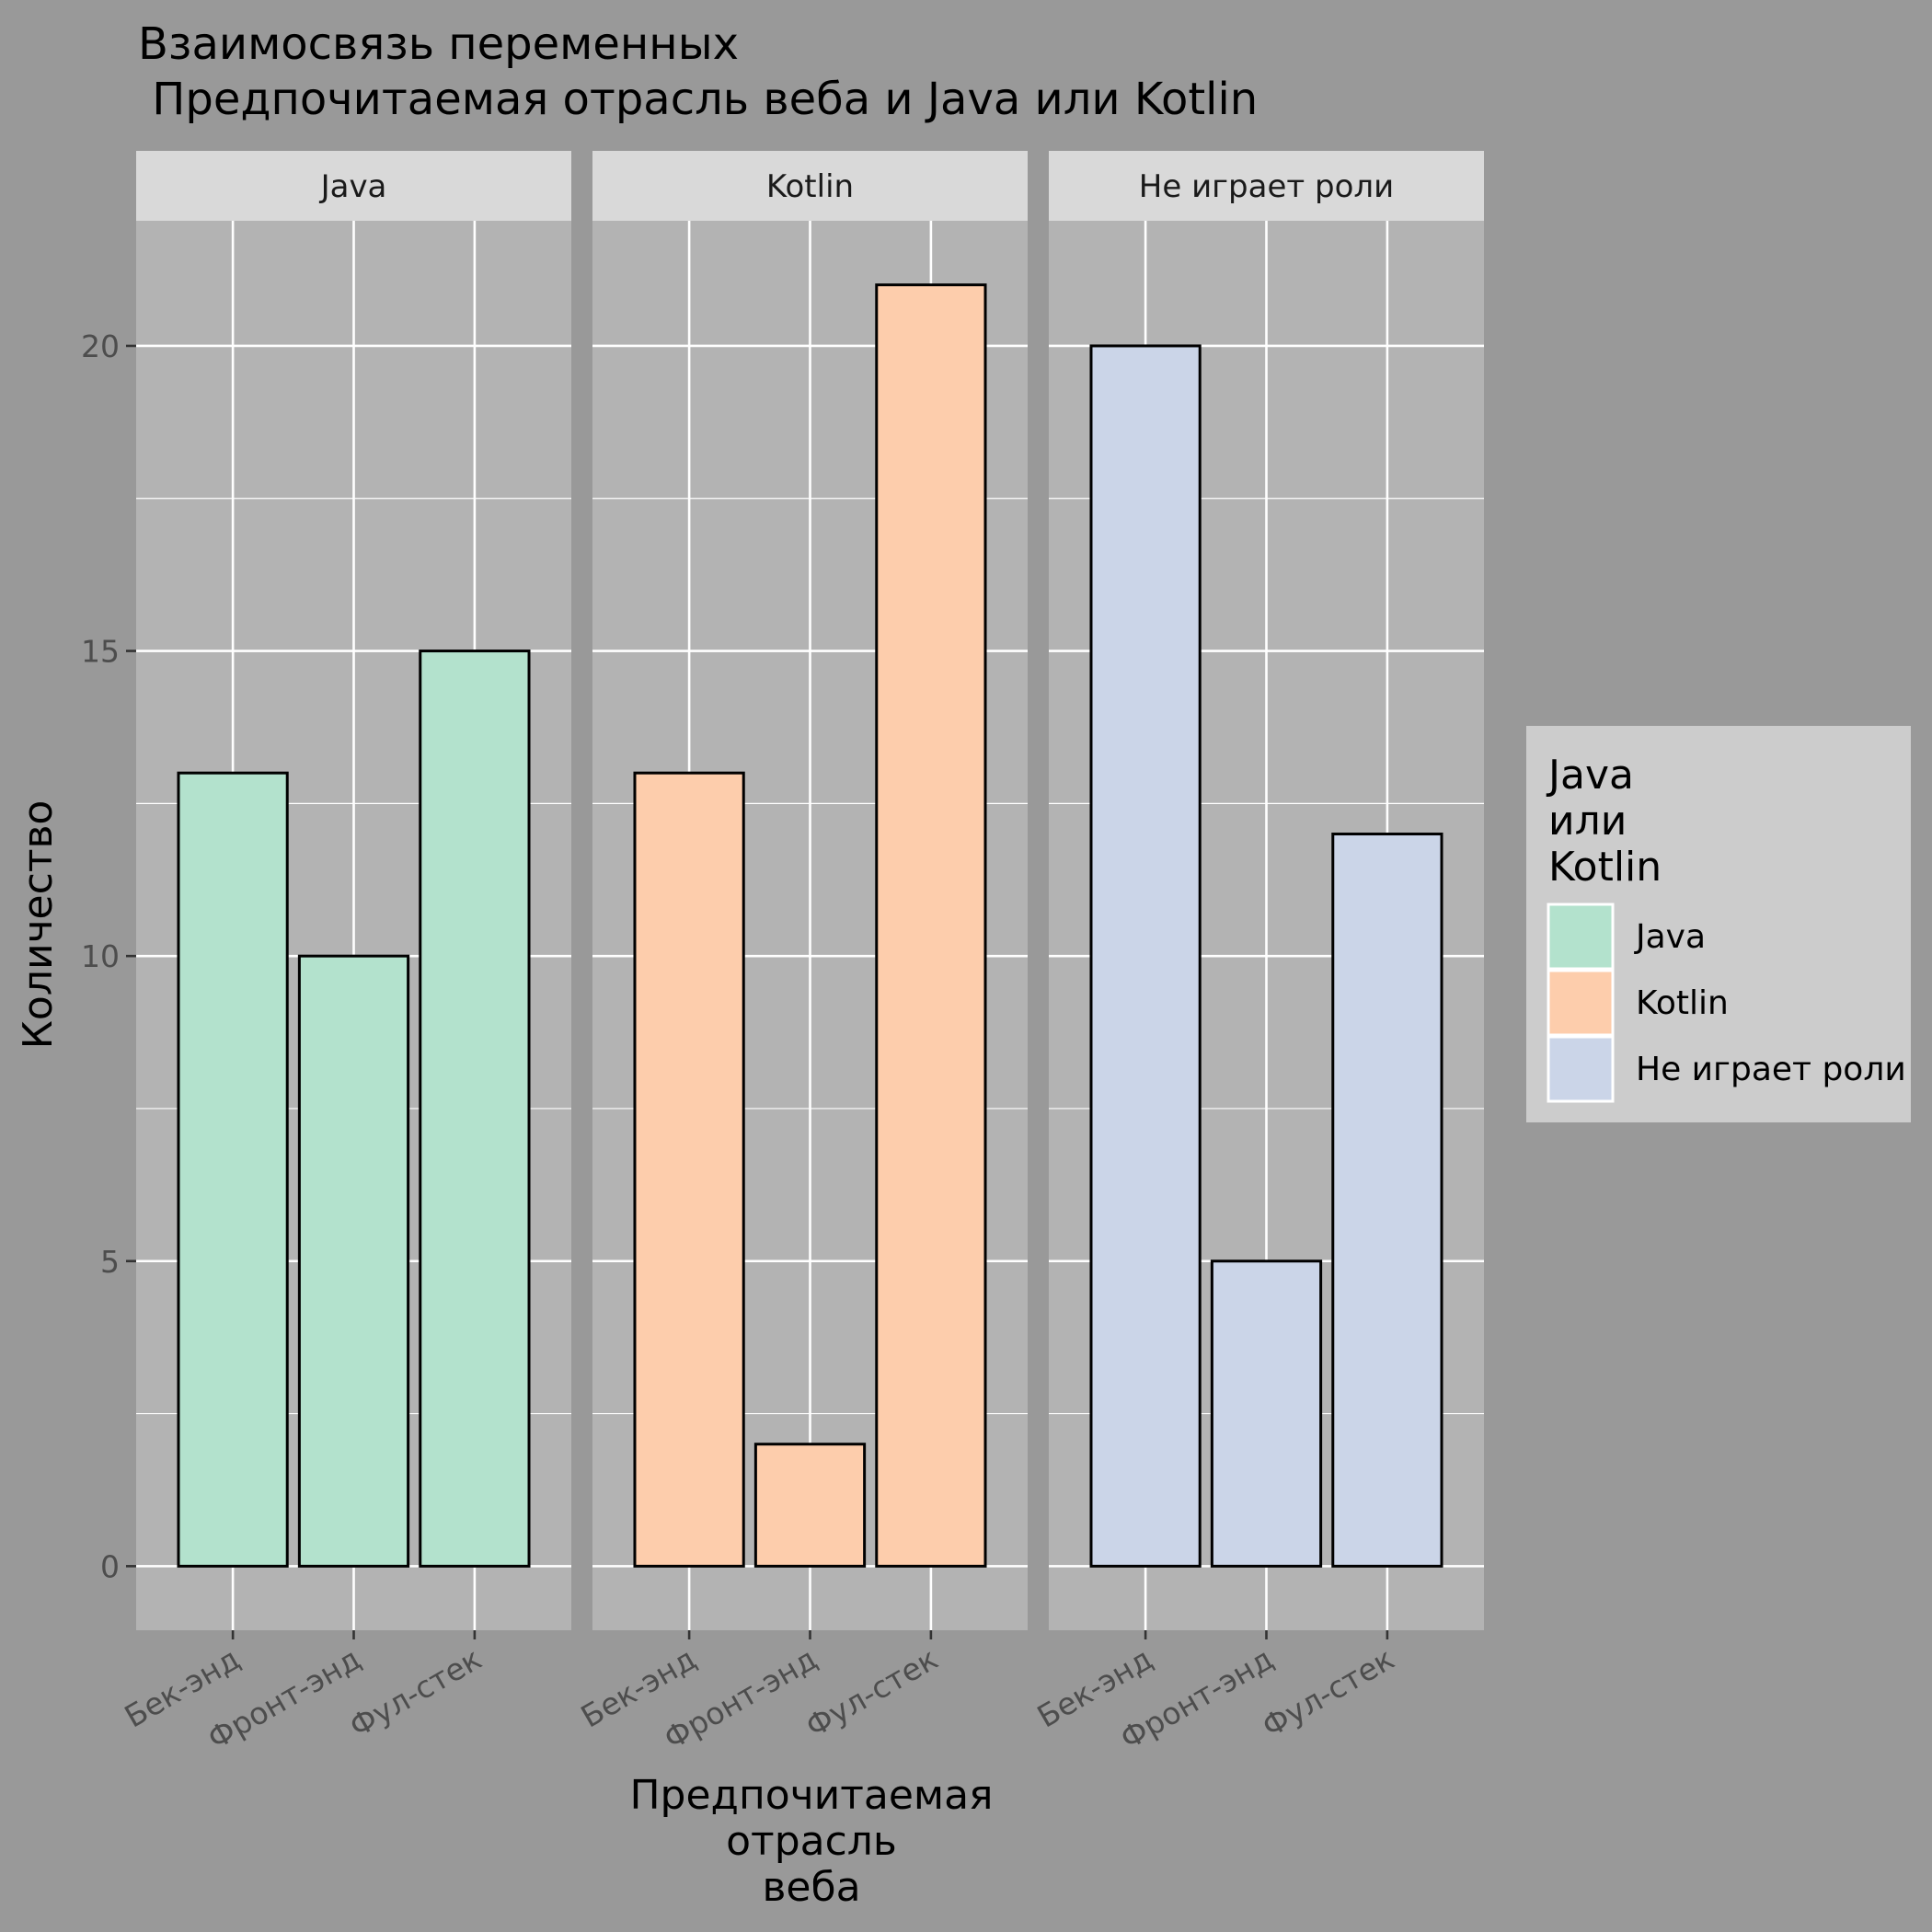 The image size is (1932, 1932). Describe the element at coordinates (110, 1566) in the screenshot. I see `y-tick-label: 0` at that location.